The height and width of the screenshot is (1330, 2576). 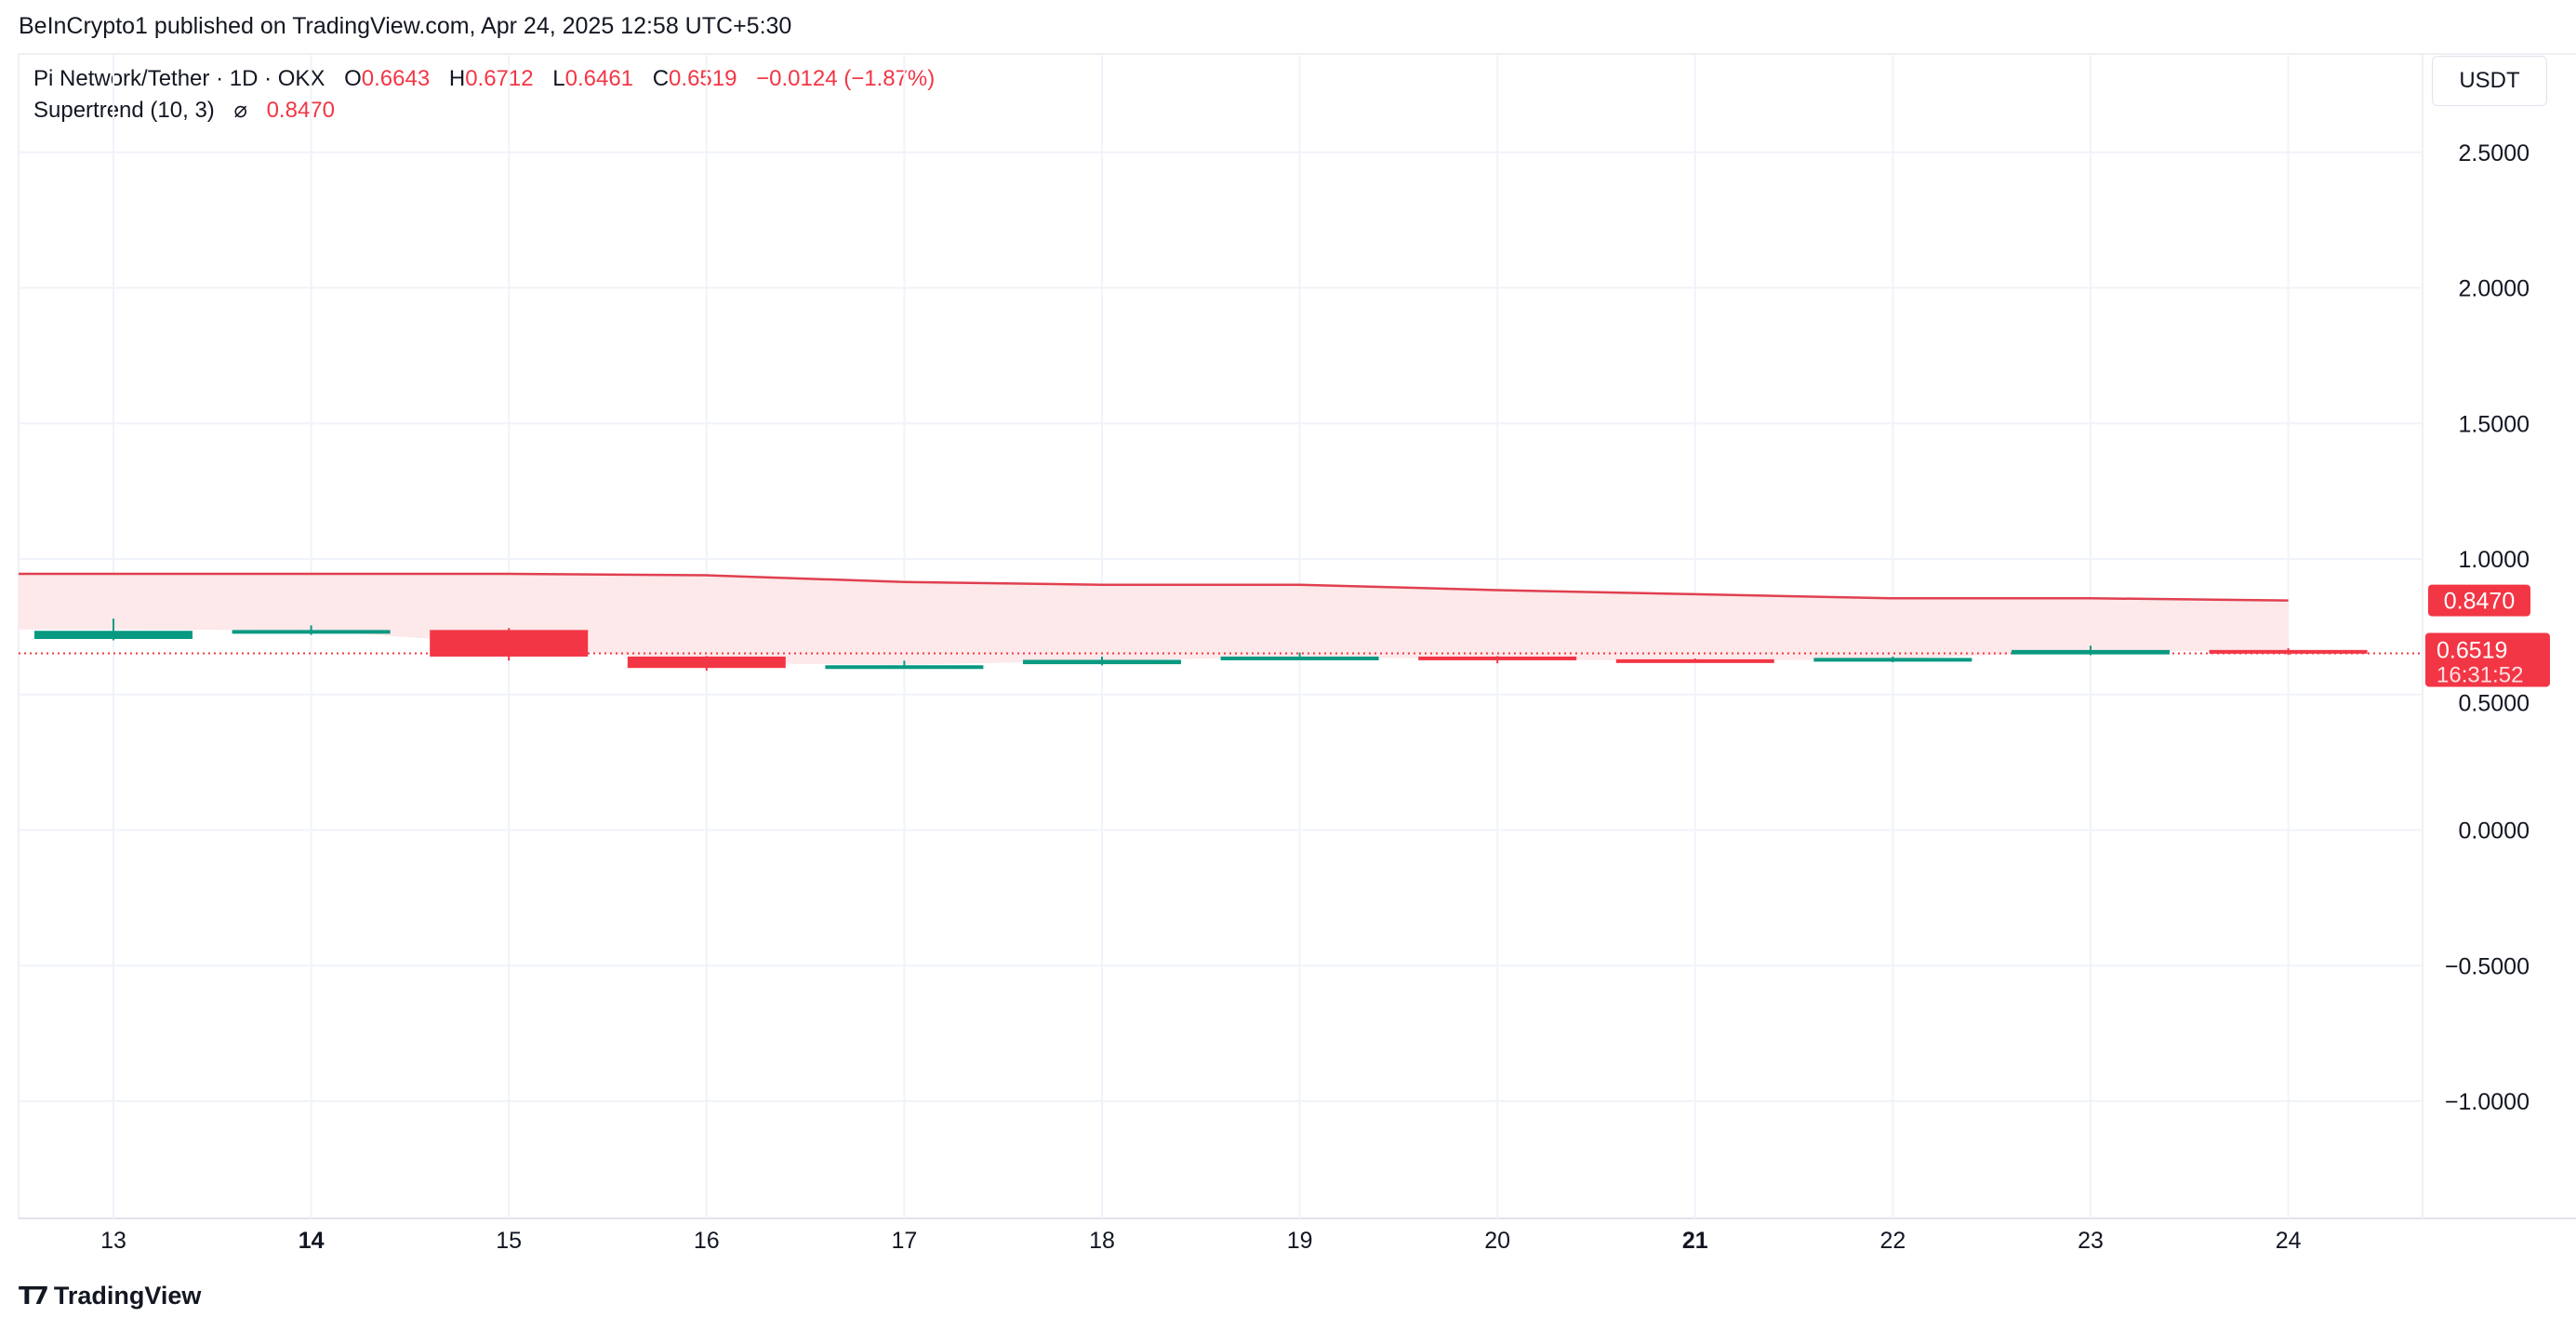 I want to click on supertrend-price-badge, so click(x=2479, y=601).